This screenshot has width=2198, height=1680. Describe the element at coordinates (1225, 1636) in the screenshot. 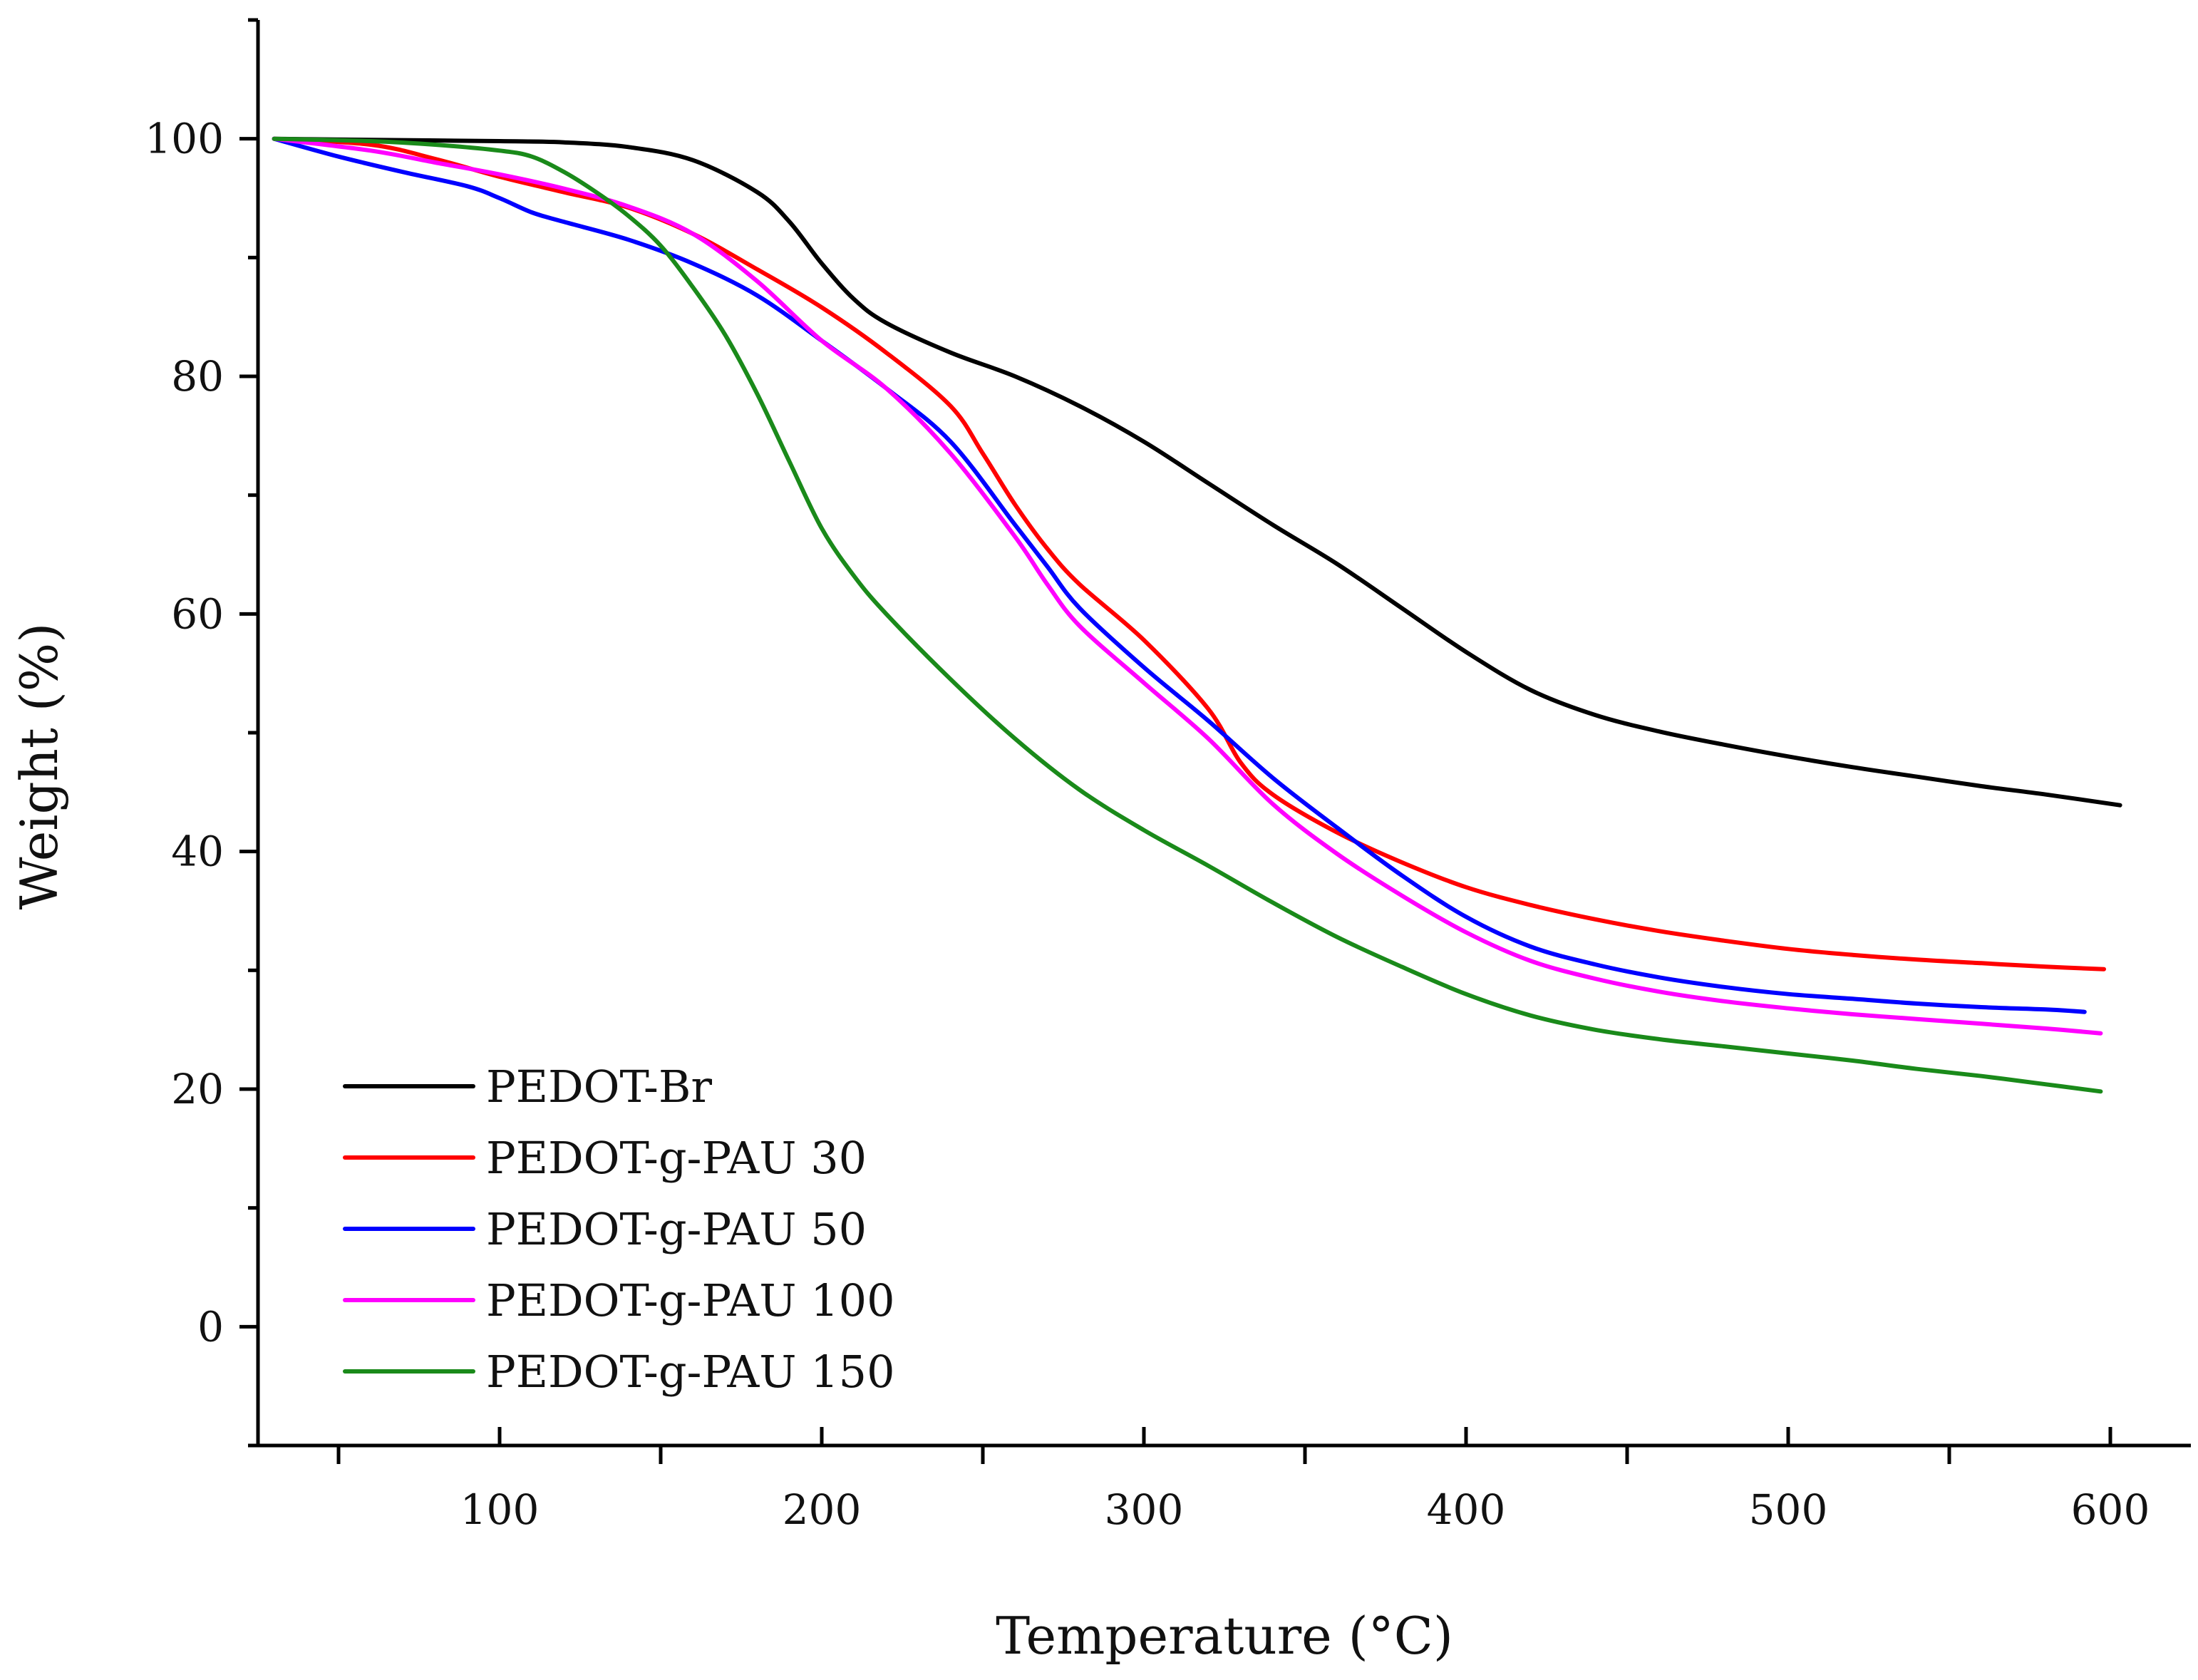

I see `x-axis-title: Temperature (°C)` at that location.